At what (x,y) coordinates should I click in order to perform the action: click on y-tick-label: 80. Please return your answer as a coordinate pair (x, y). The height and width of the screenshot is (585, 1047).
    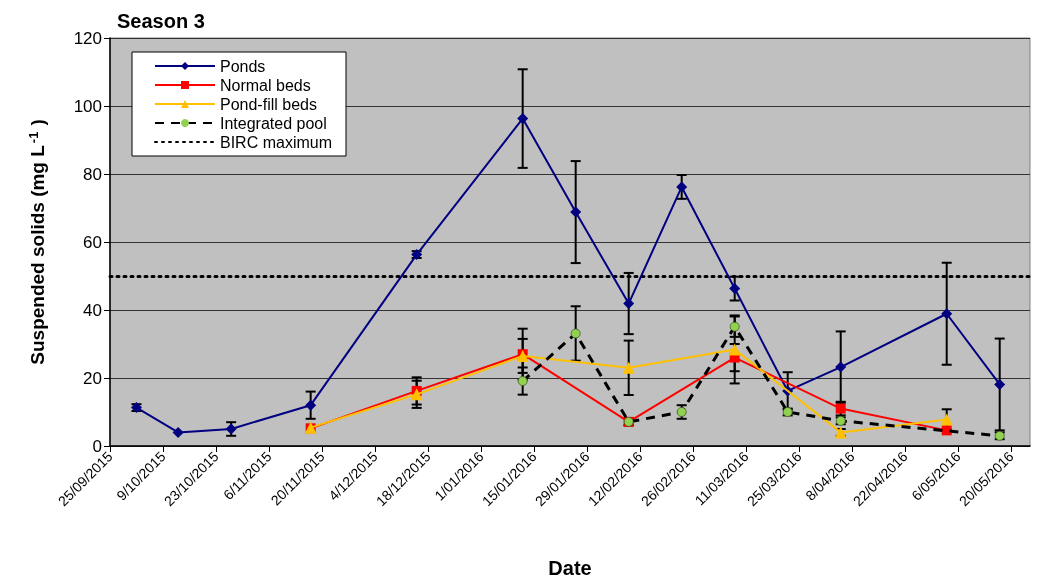
    Looking at the image, I should click on (92, 174).